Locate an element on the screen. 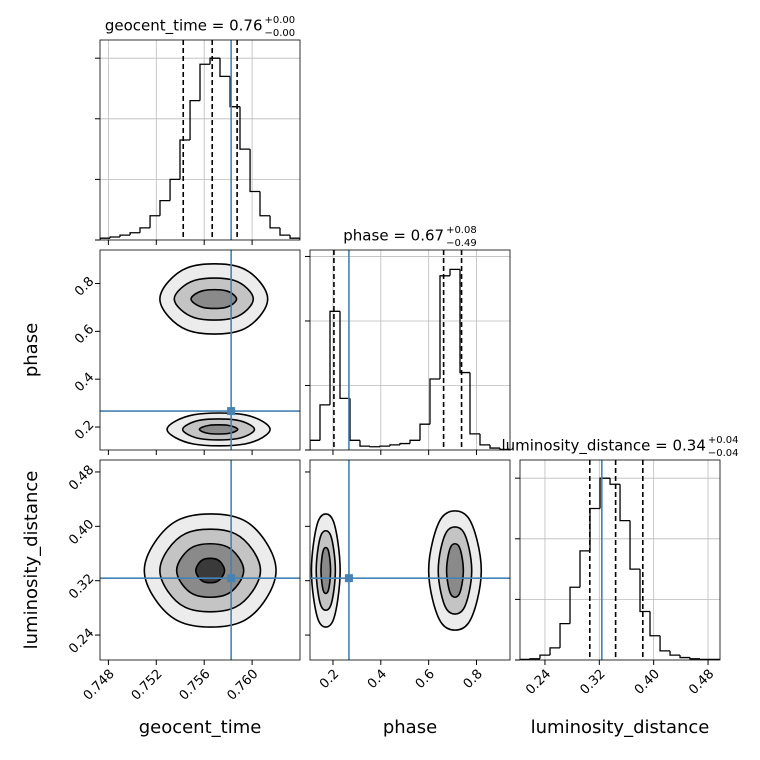  panel-title: phase = 0.67 is located at coordinates (393, 236).